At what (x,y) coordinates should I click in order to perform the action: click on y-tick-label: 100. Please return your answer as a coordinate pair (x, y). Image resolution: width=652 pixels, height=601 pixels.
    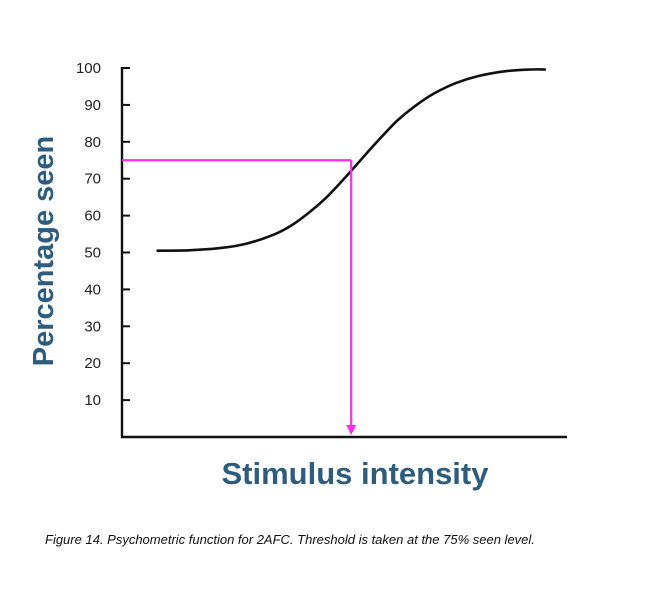
    Looking at the image, I should click on (88, 68).